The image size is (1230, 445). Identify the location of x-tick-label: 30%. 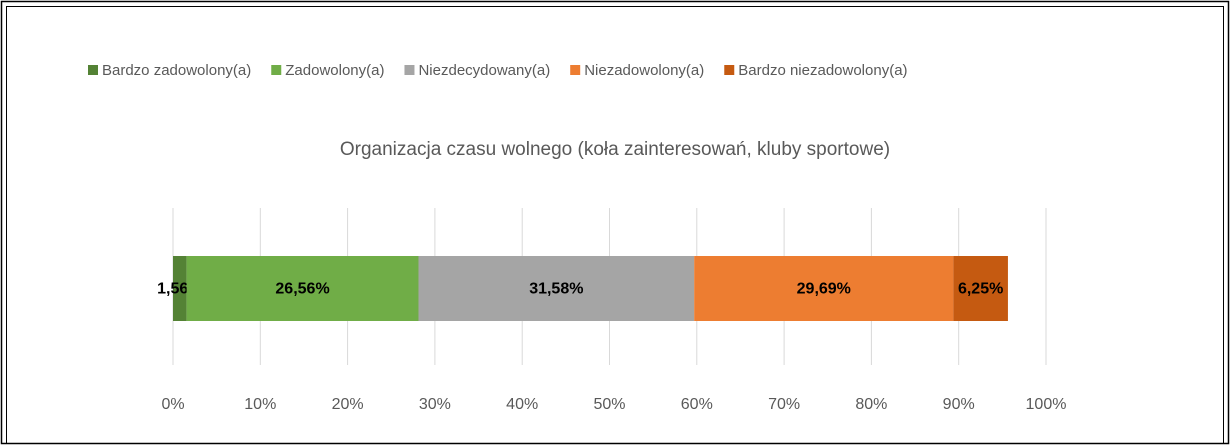
(435, 404).